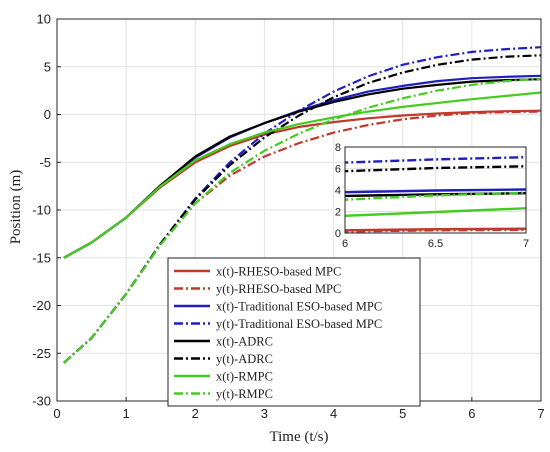  What do you see at coordinates (244, 394) in the screenshot?
I see `legend-label: y(t)-RMPC` at bounding box center [244, 394].